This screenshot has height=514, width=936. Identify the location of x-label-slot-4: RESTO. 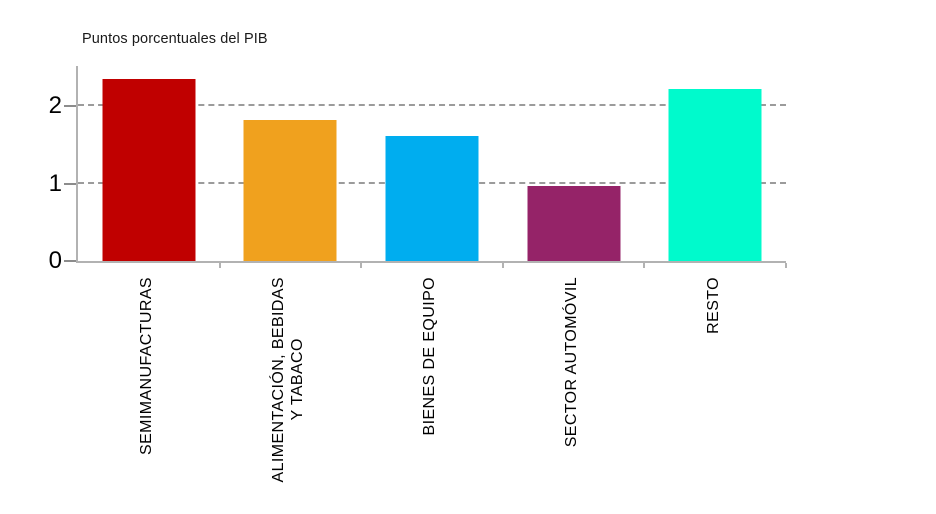
(713, 395).